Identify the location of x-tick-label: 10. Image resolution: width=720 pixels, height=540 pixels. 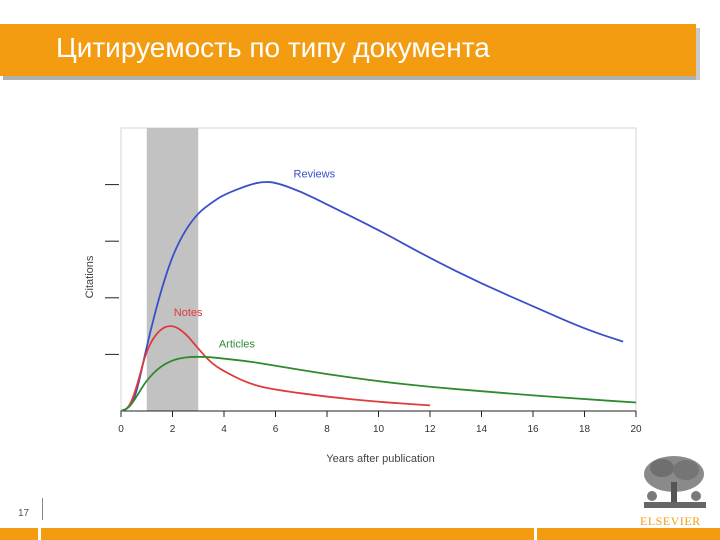
(379, 429).